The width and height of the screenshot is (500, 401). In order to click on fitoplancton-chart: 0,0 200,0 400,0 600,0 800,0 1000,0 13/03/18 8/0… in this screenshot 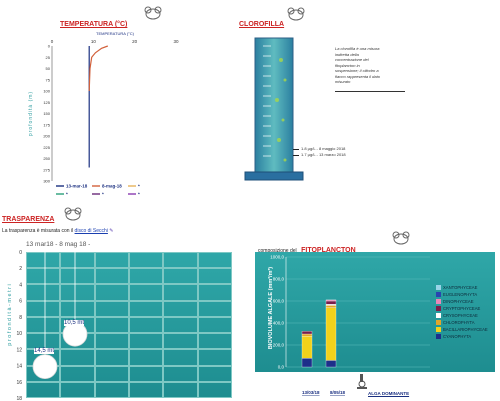, I will do `click(350, 325)`.